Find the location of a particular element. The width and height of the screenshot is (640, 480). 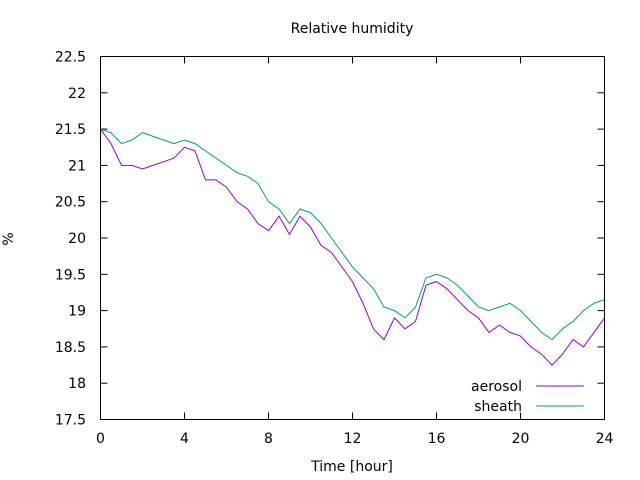

y-tick-label: 20 is located at coordinates (77, 239).